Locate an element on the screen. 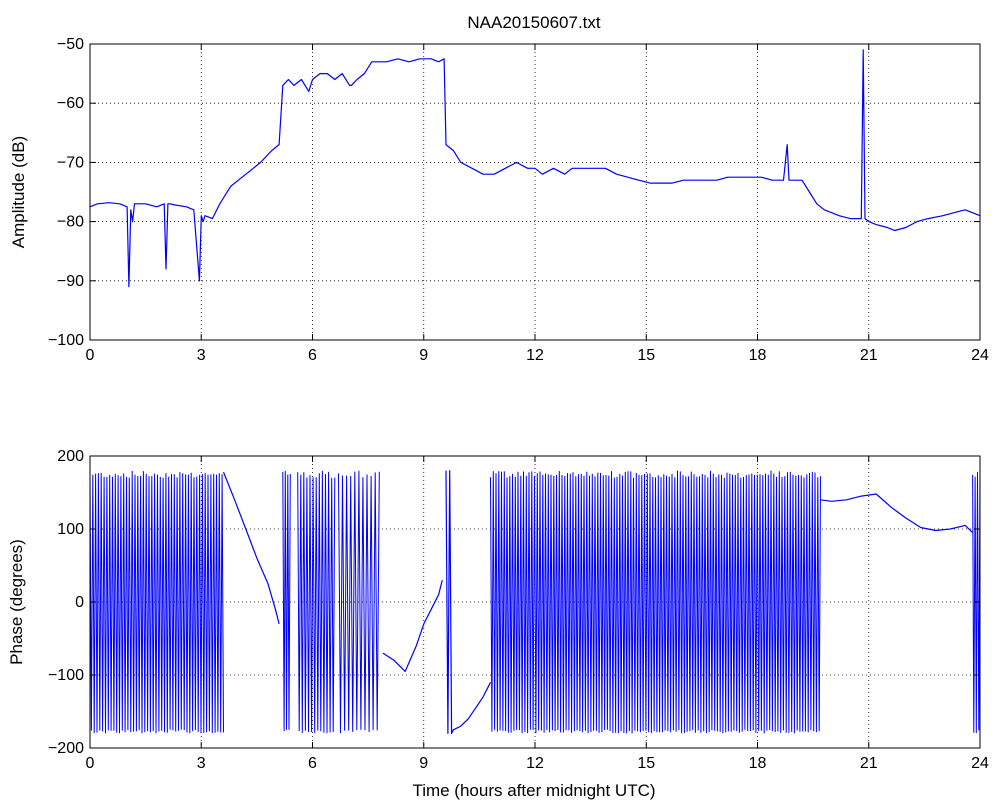 This screenshot has width=998, height=806. amp-x-tick-label: 15 is located at coordinates (646, 355).